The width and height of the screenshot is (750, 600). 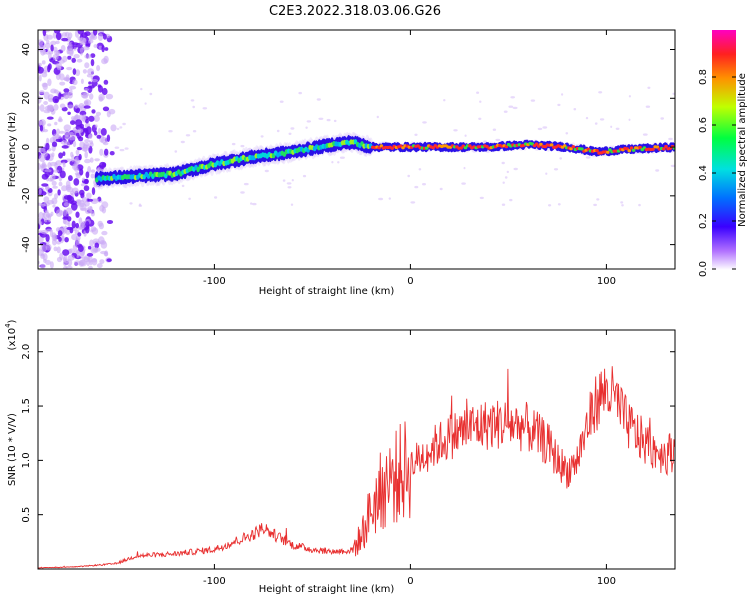 What do you see at coordinates (26, 147) in the screenshot?
I see `y-tick-label: 0` at bounding box center [26, 147].